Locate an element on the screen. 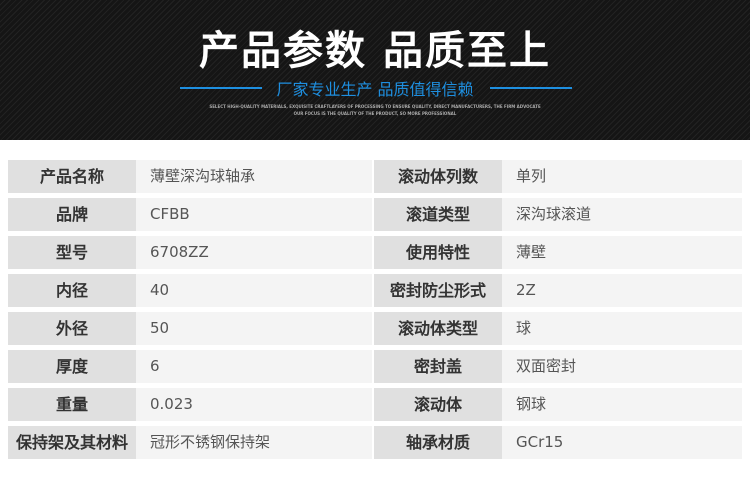  spec-label: 使用特性 is located at coordinates (438, 252).